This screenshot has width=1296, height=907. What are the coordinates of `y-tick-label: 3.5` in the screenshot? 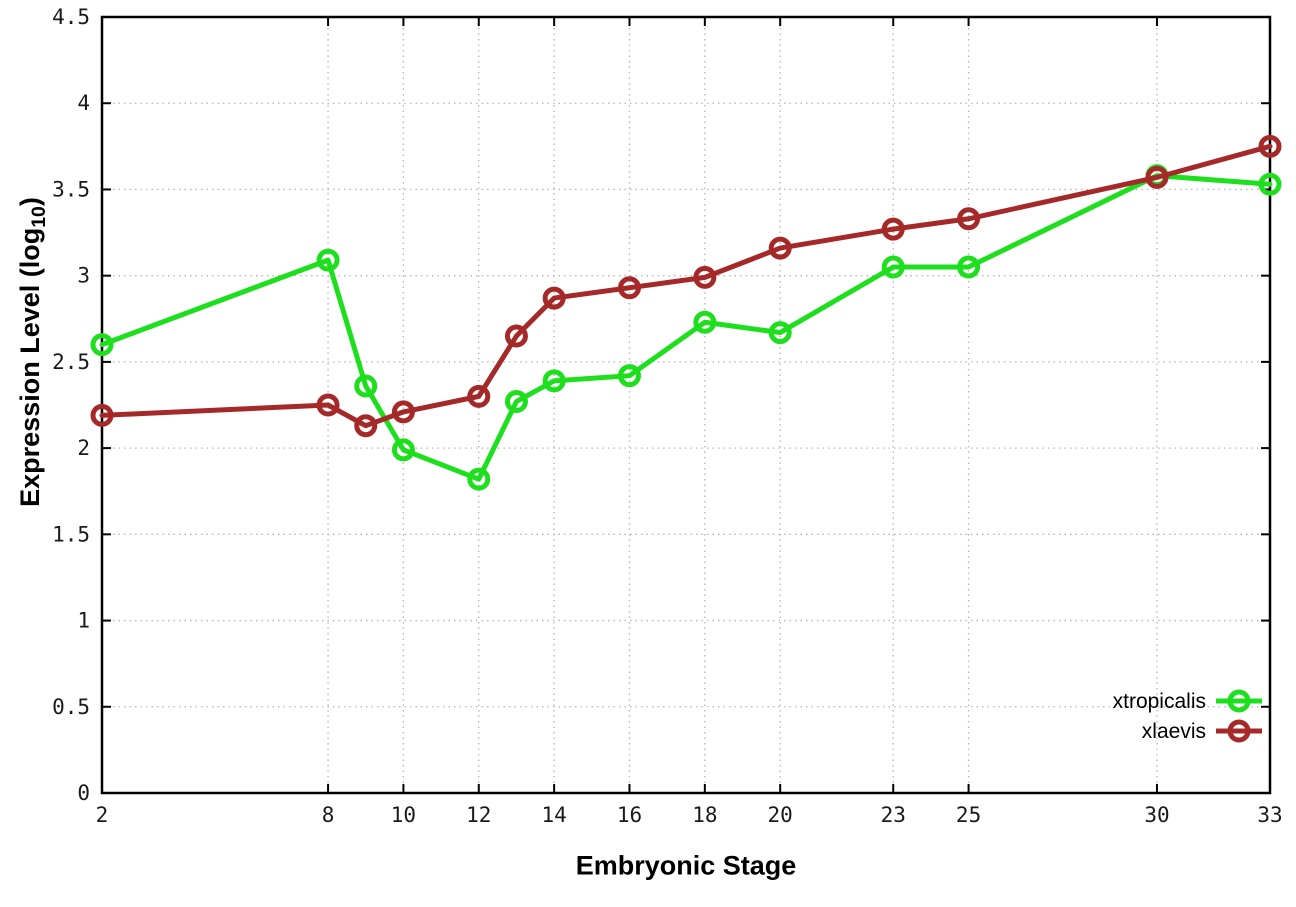 It's located at (71, 189).